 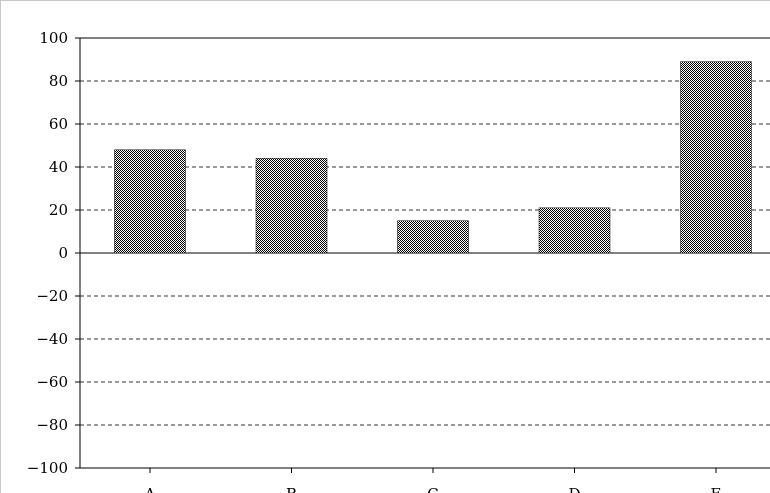 I want to click on y-tick-label-2: 60, so click(x=58, y=124).